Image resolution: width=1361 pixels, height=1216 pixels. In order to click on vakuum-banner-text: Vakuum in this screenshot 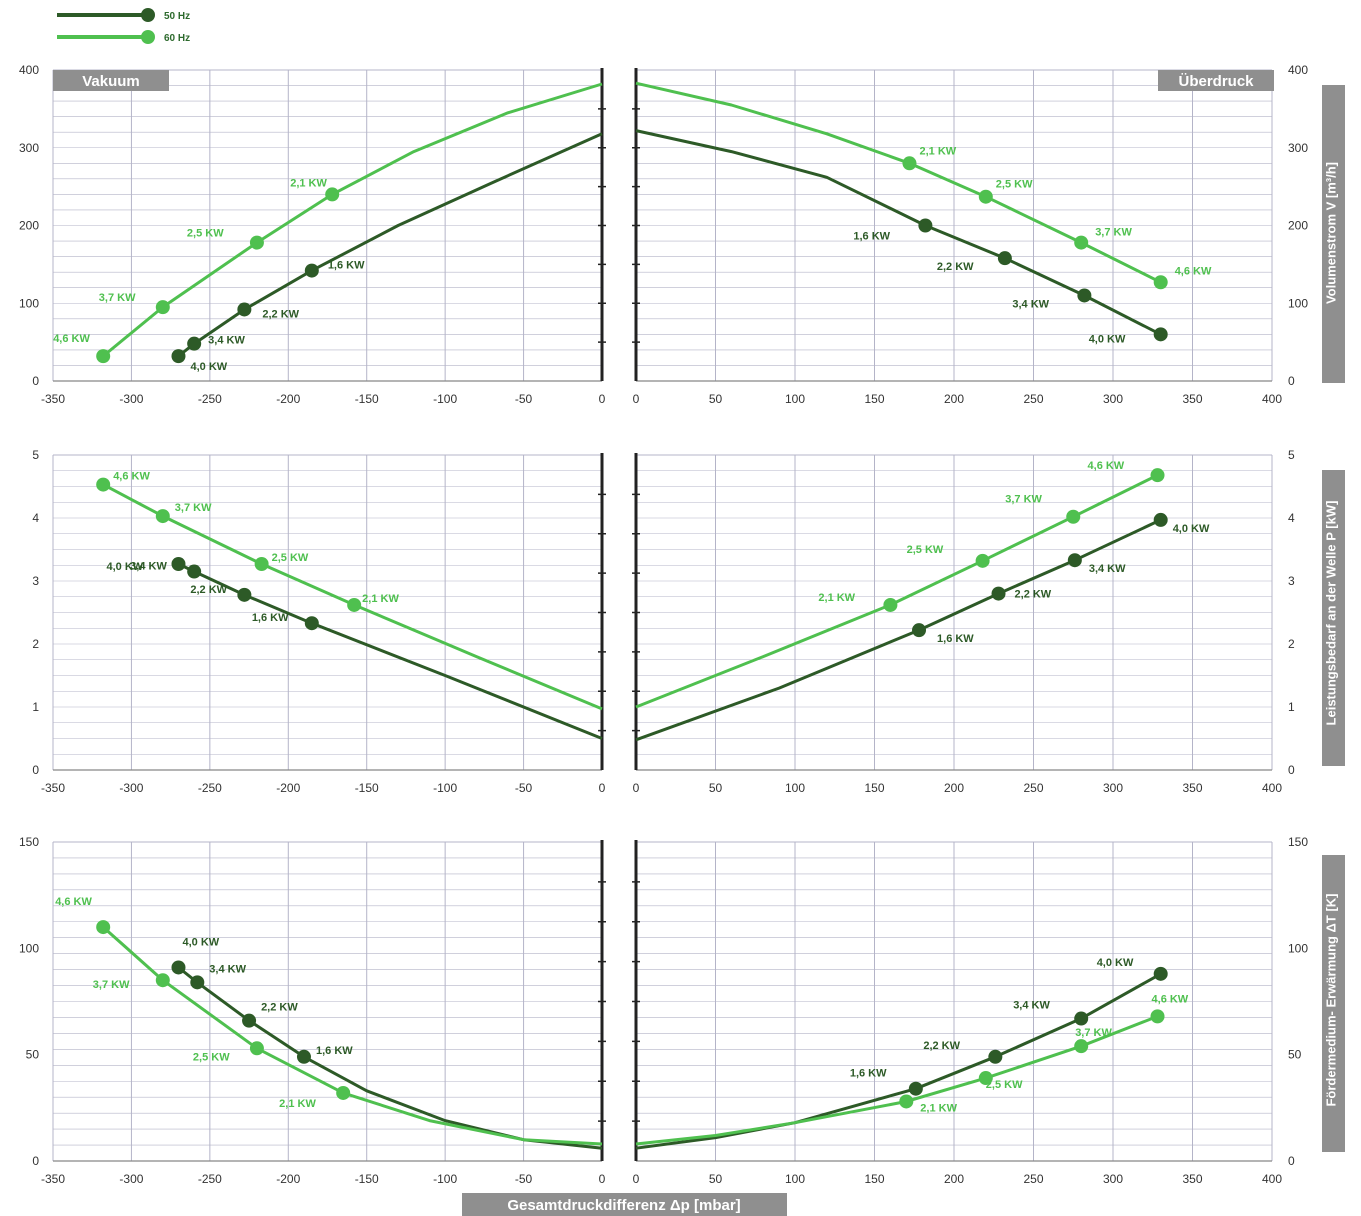, I will do `click(111, 81)`.